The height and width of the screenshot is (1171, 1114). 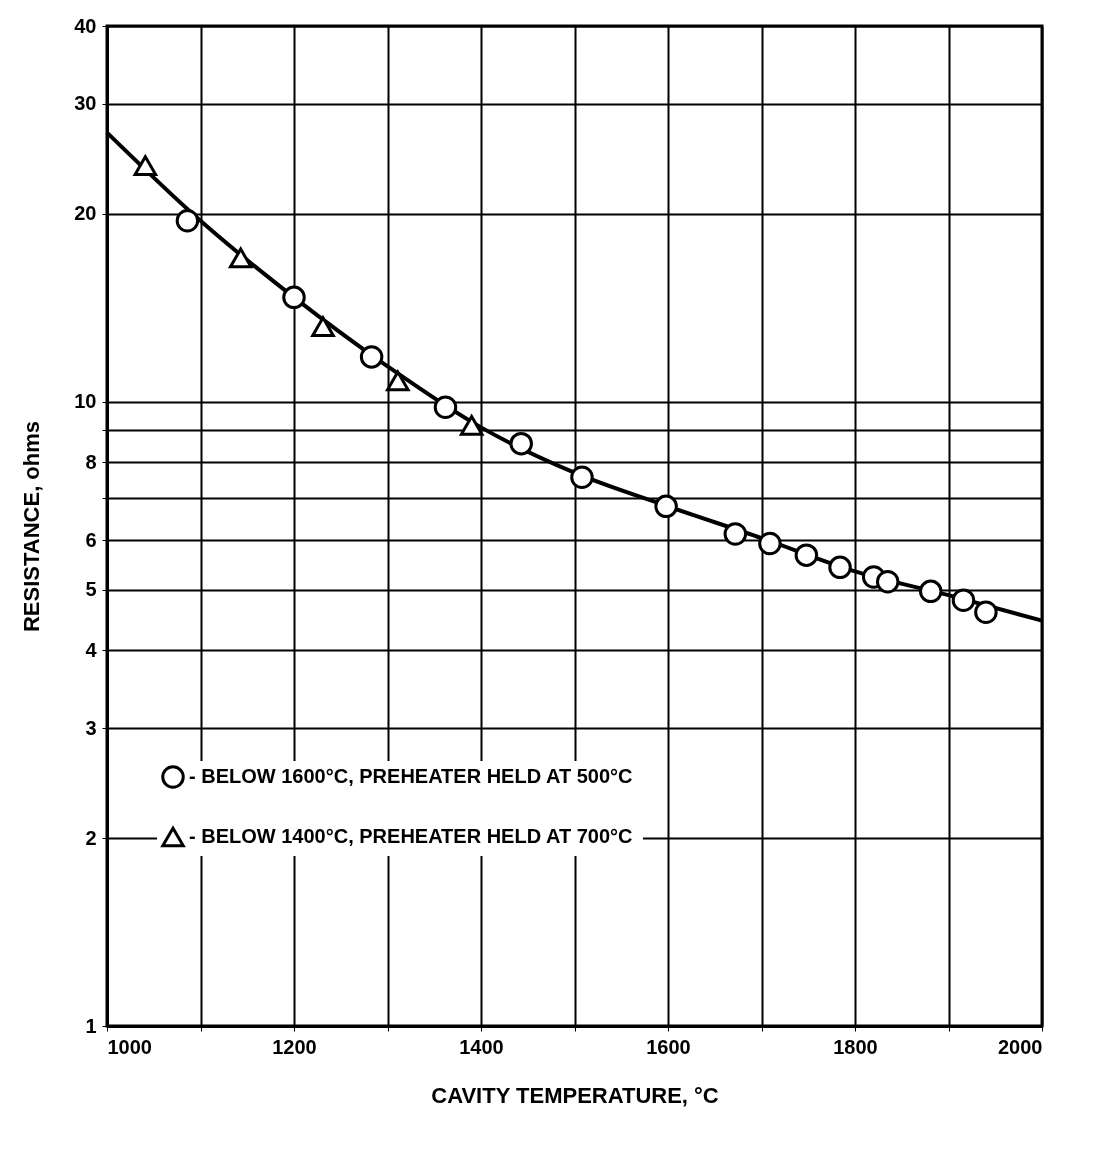 What do you see at coordinates (855, 1046) in the screenshot?
I see `x-tick-label: 1800` at bounding box center [855, 1046].